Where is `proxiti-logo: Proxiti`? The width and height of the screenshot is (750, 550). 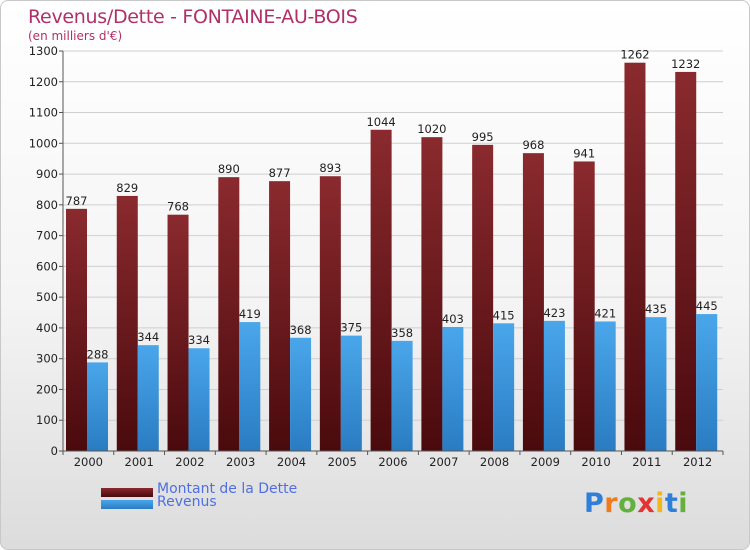
proxiti-logo: Proxiti is located at coordinates (636, 503).